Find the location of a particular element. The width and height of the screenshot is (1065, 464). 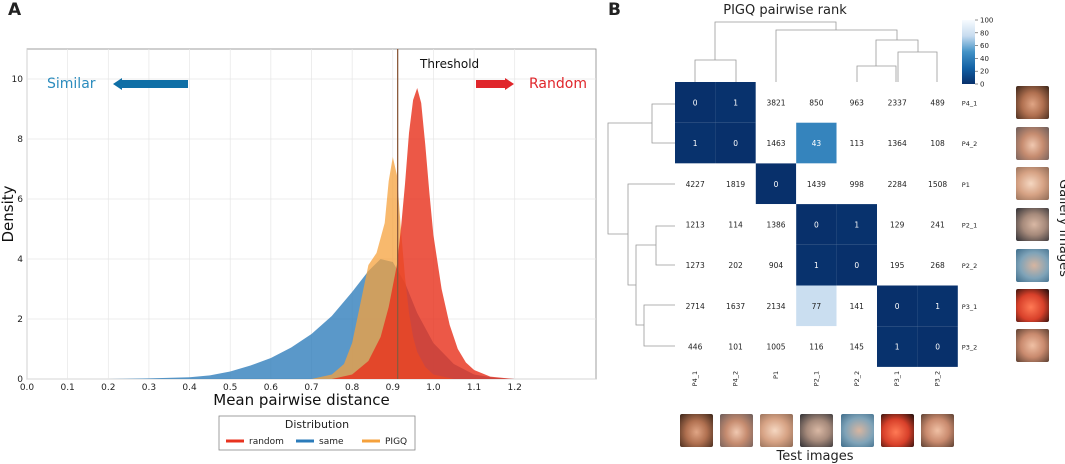

heatmap-cell-value: 1637 is located at coordinates (735, 306).